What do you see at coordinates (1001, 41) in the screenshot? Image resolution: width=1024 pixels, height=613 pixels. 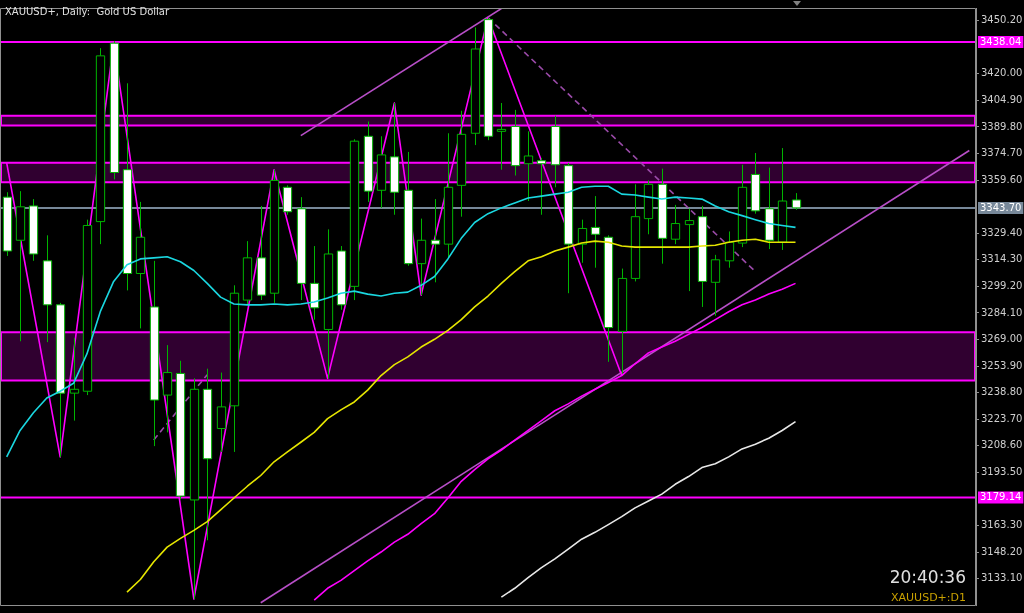 I see `ref-line-label: 3438.04` at bounding box center [1001, 41].